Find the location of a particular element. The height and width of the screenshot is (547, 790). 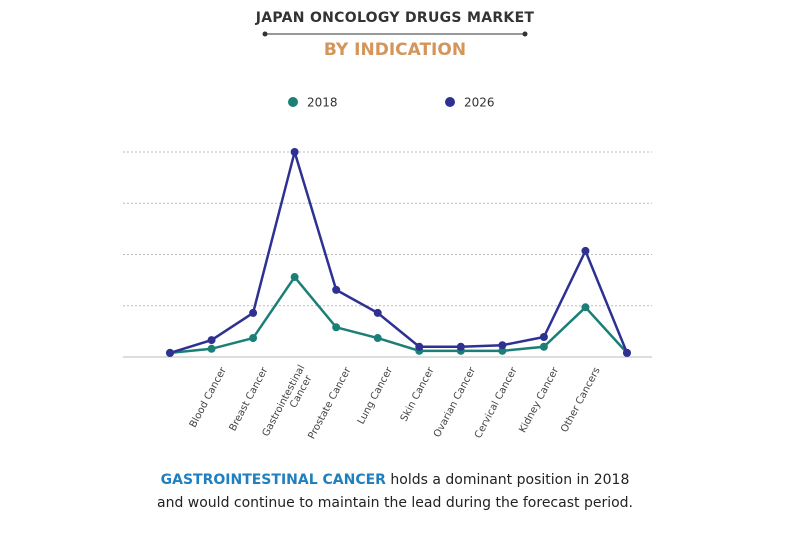

caption-highlight: GASTROINTESTINAL CANCER is located at coordinates (274, 480).